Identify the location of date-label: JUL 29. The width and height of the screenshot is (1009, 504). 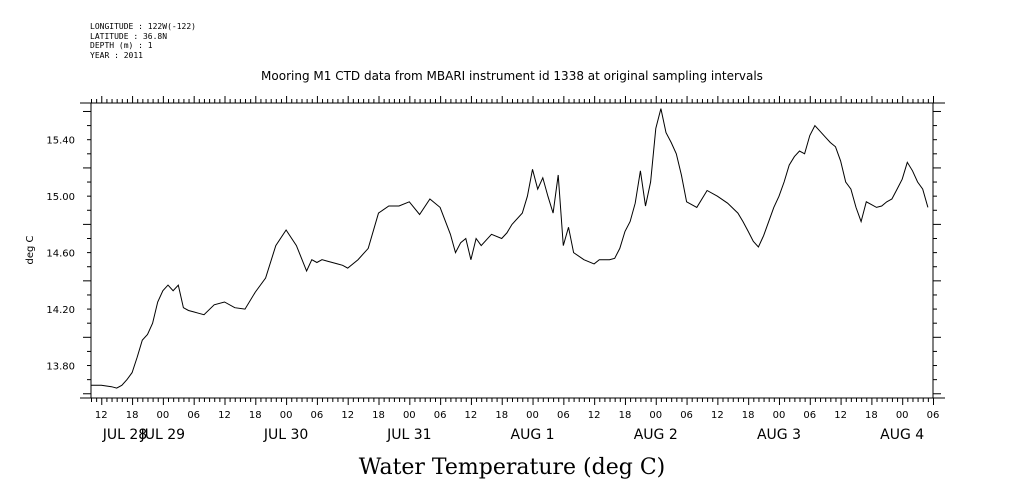
(162, 435).